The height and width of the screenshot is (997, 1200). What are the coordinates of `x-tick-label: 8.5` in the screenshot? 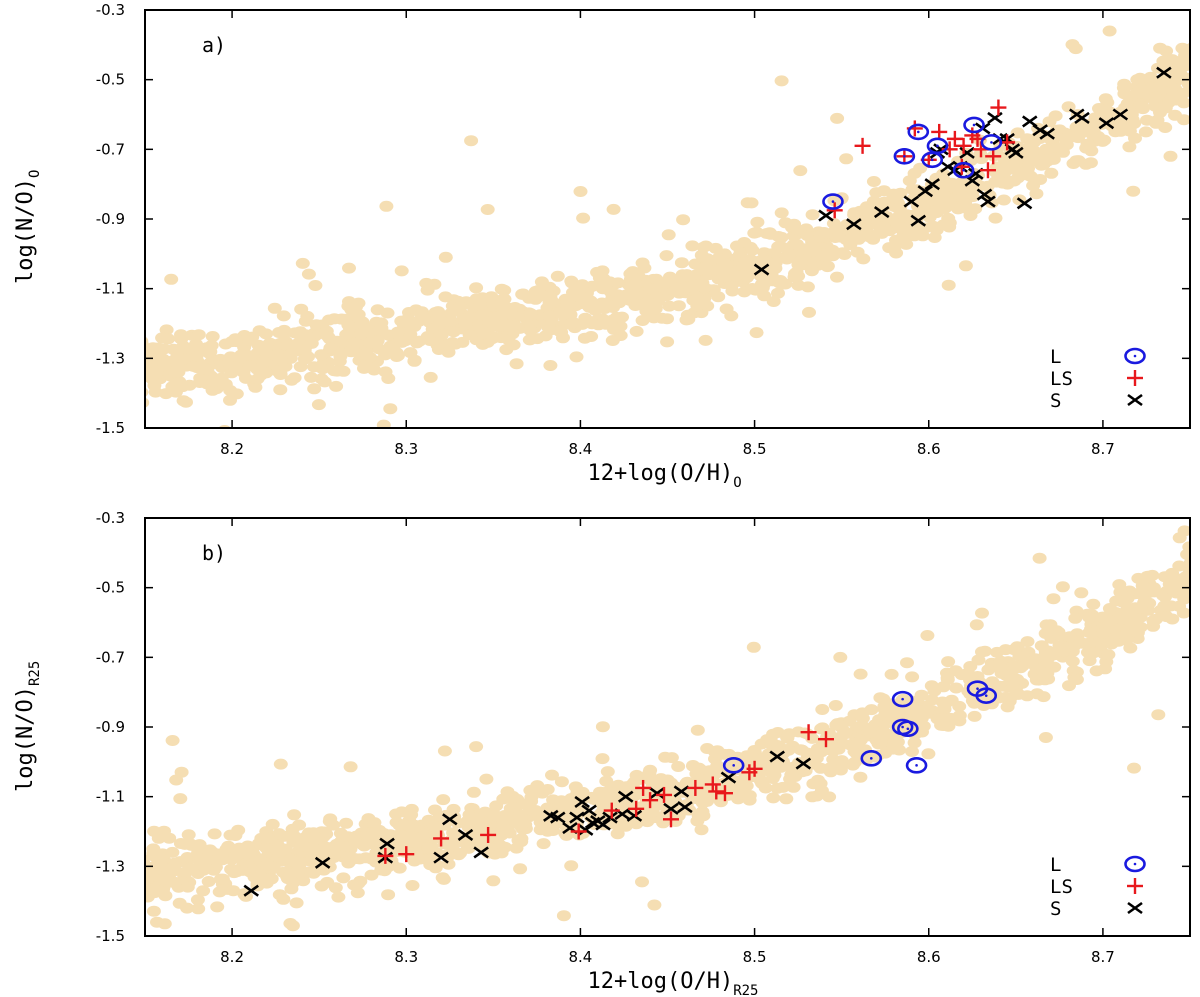 It's located at (755, 449).